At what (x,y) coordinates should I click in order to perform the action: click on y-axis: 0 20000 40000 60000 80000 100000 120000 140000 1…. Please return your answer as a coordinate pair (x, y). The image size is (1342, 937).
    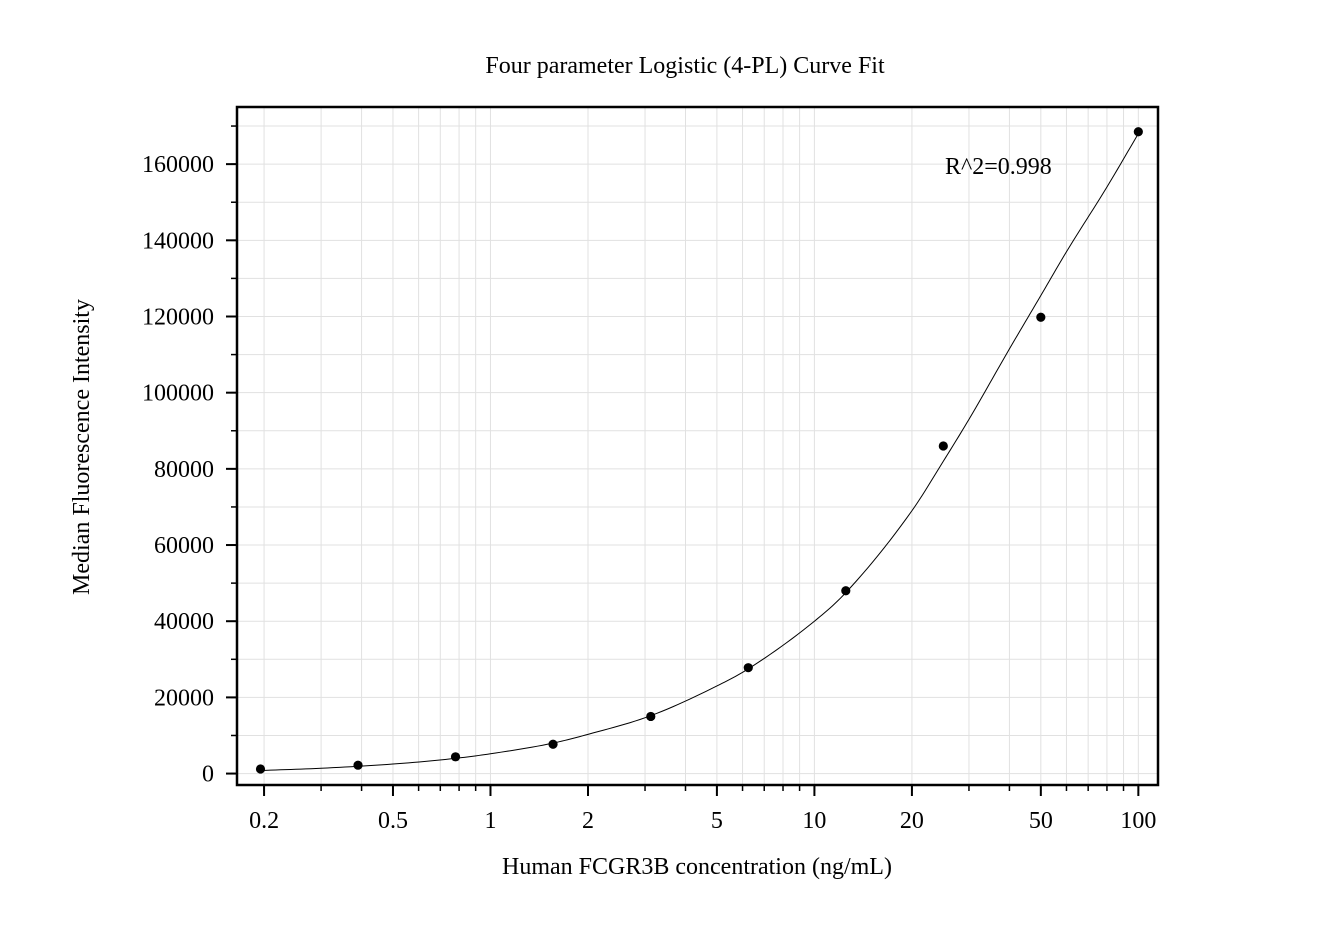
    Looking at the image, I should click on (189, 456).